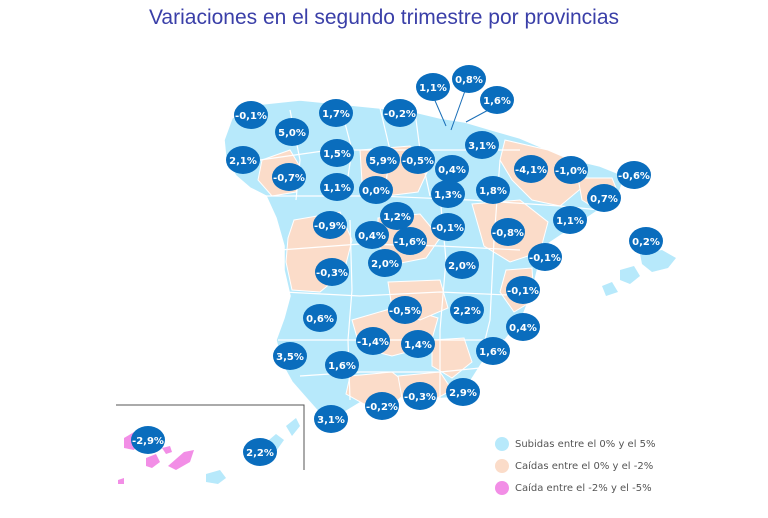 Image resolution: width=768 pixels, height=518 pixels. I want to click on badge-value: 5,0%, so click(292, 133).